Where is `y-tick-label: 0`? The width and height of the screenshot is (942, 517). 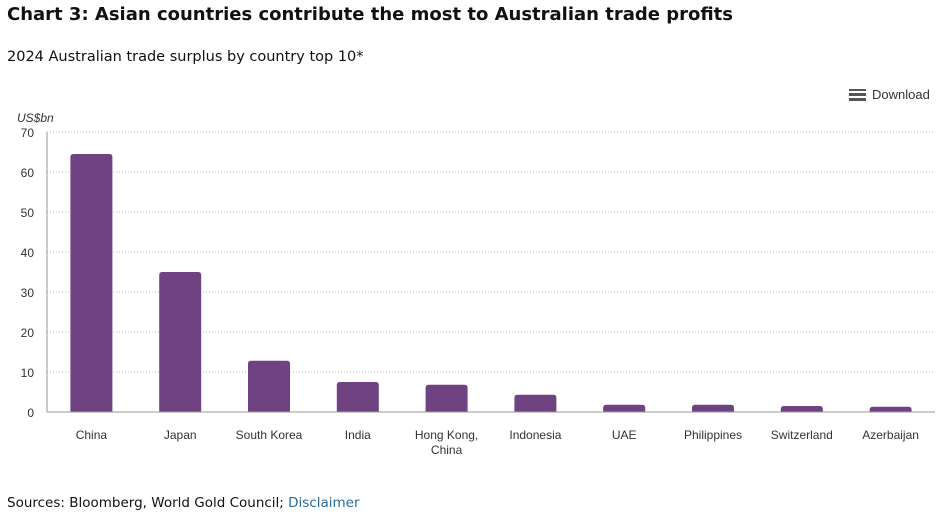
y-tick-label: 0 is located at coordinates (30, 413).